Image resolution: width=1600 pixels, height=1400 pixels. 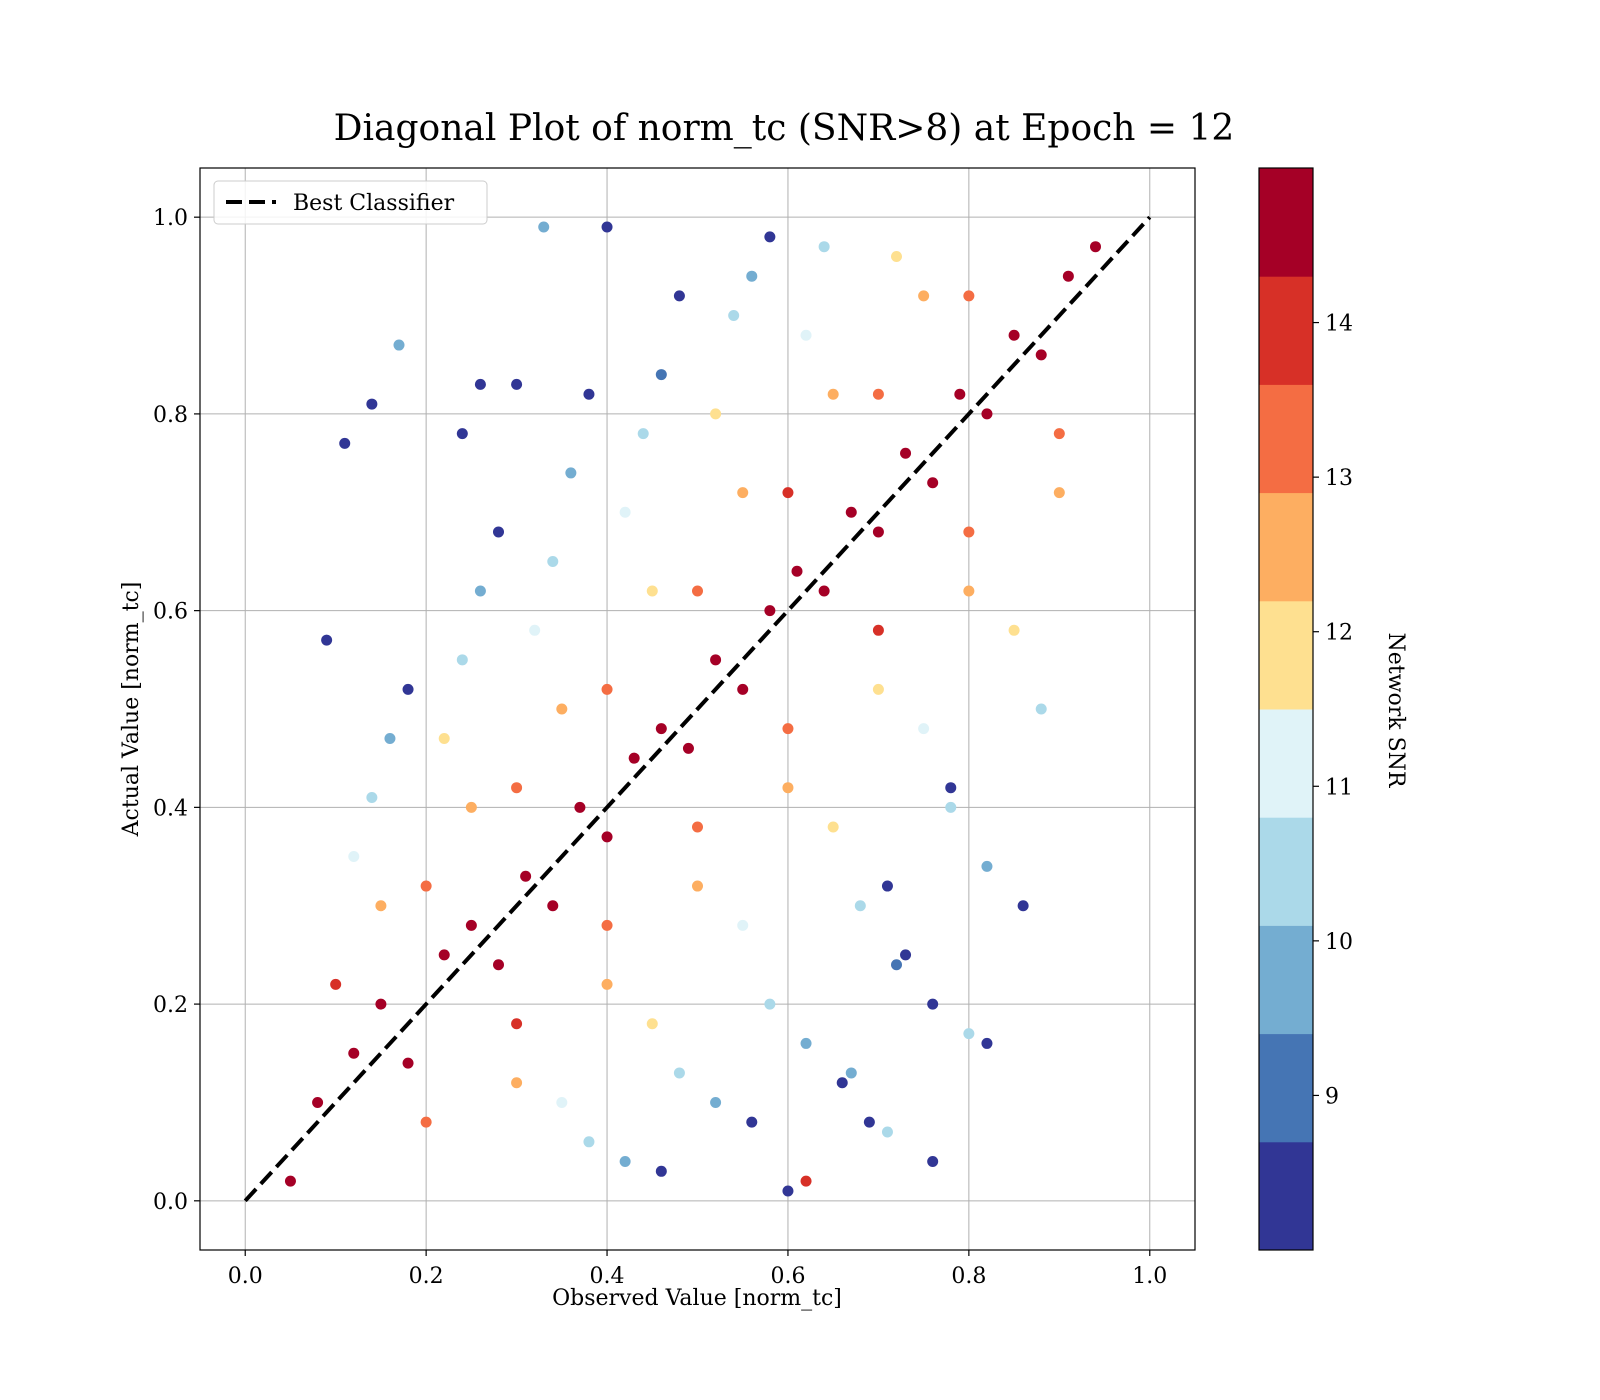 I want to click on legend-label: Best Classifier, so click(x=374, y=203).